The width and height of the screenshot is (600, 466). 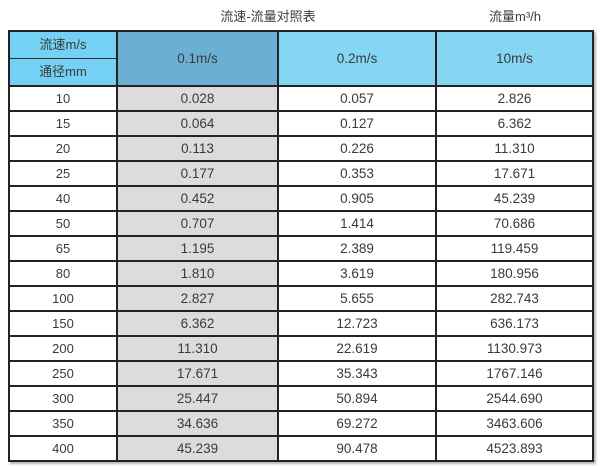 I want to click on table-row: 65 1.195 2.389 119.459, so click(x=301, y=248).